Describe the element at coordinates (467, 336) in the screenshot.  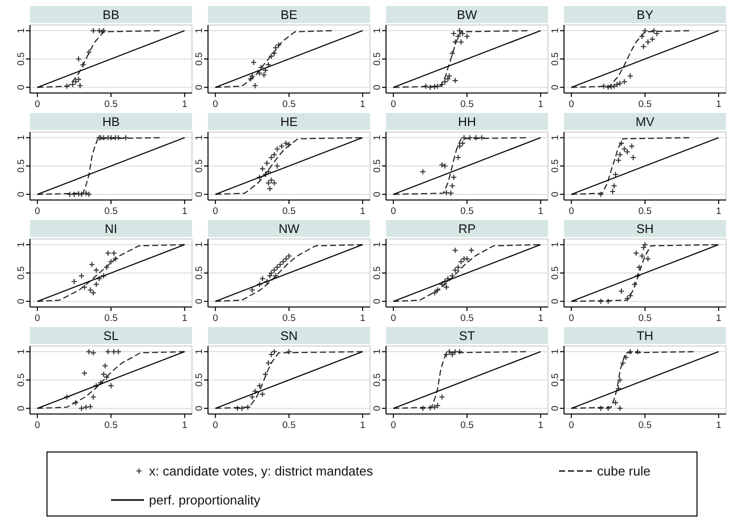
I see `chart-title: ST` at that location.